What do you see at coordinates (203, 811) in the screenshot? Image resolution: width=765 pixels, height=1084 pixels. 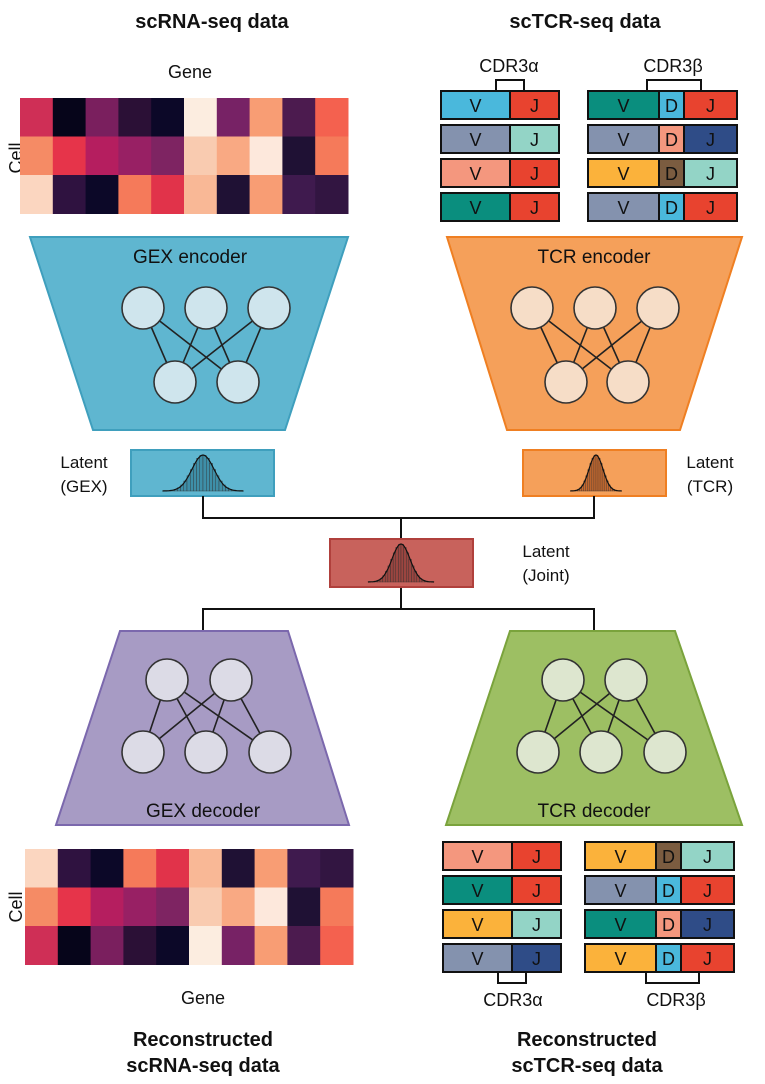 I see `gex-decoder-label: GEX decoder` at bounding box center [203, 811].